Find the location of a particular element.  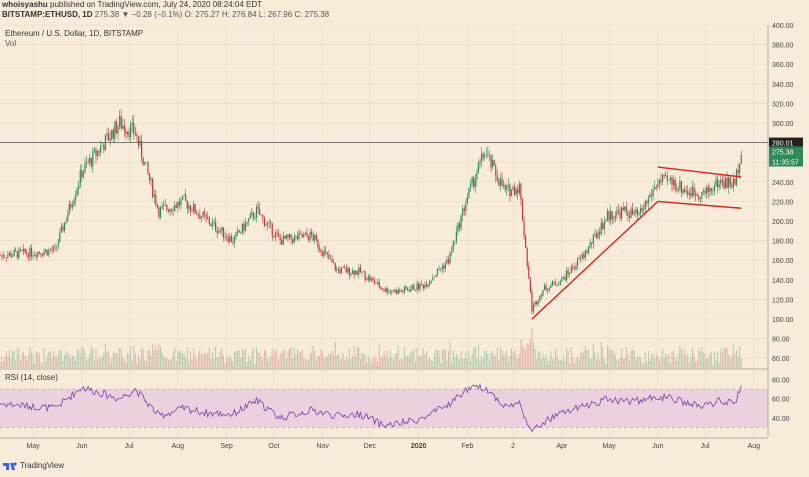

author-name: whoisyashu is located at coordinates (25, 4).